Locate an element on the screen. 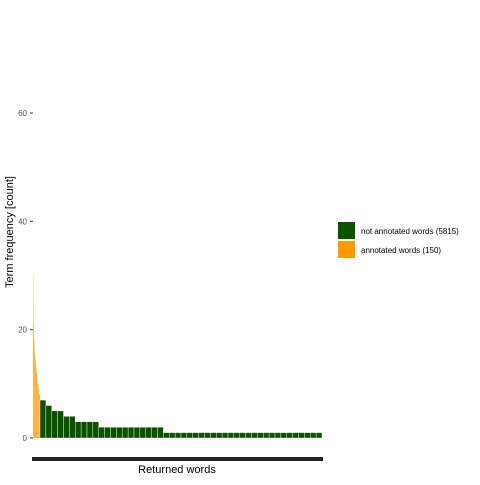 This screenshot has height=485, width=480. y-tick-label: 0 is located at coordinates (25, 438).